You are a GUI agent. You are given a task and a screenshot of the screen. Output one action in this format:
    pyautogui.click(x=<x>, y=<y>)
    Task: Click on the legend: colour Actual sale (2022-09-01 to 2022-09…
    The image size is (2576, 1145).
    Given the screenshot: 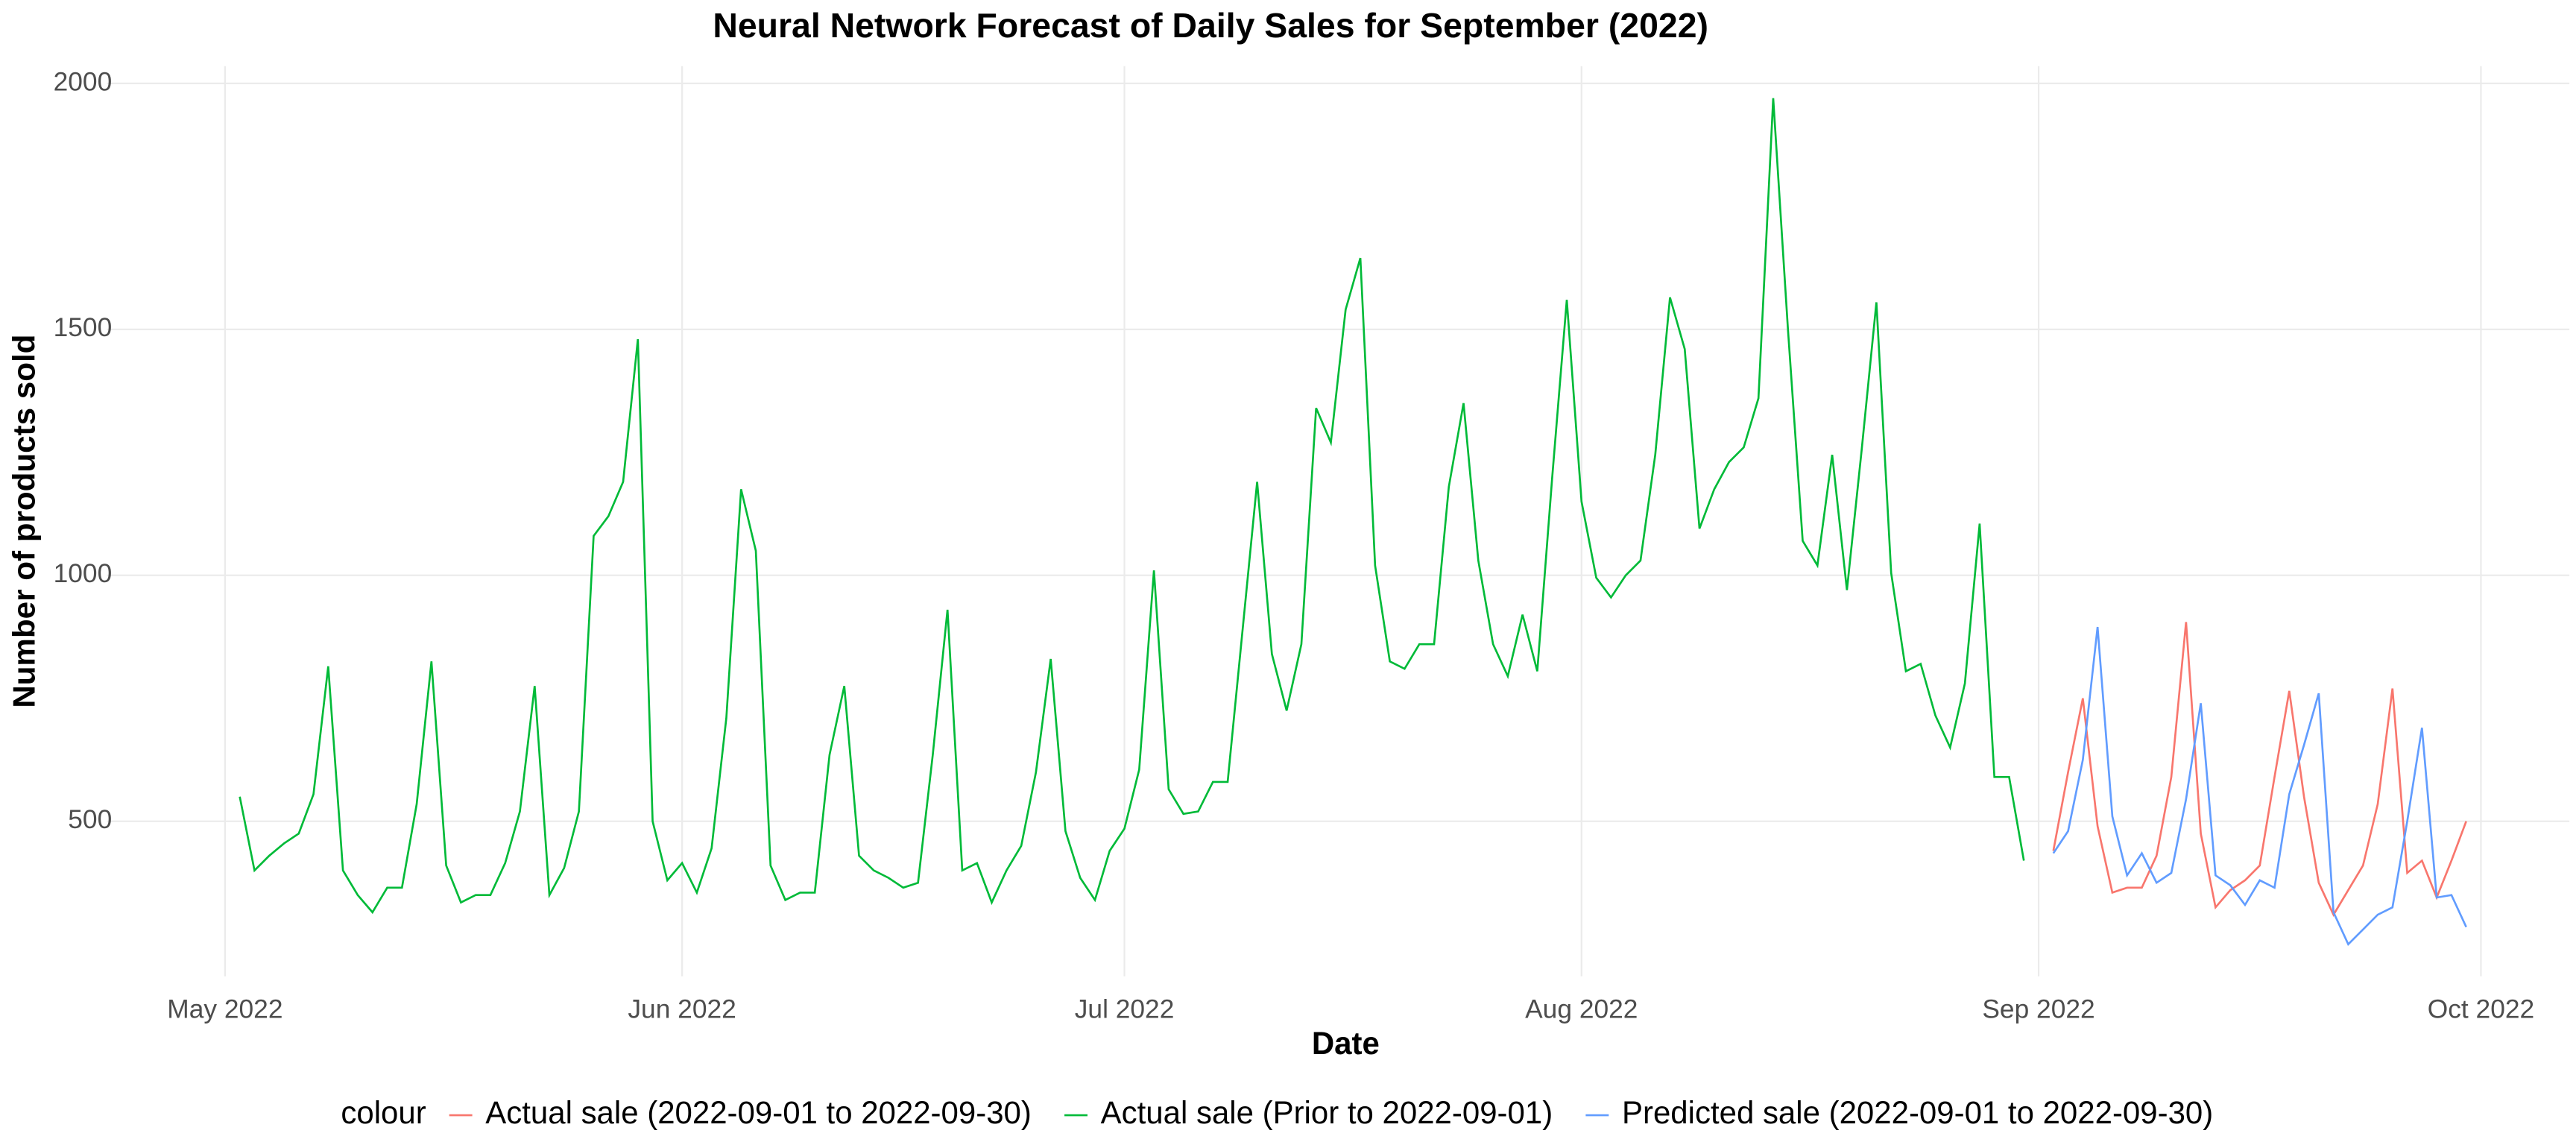 What is the action you would take?
    pyautogui.click(x=1277, y=1112)
    